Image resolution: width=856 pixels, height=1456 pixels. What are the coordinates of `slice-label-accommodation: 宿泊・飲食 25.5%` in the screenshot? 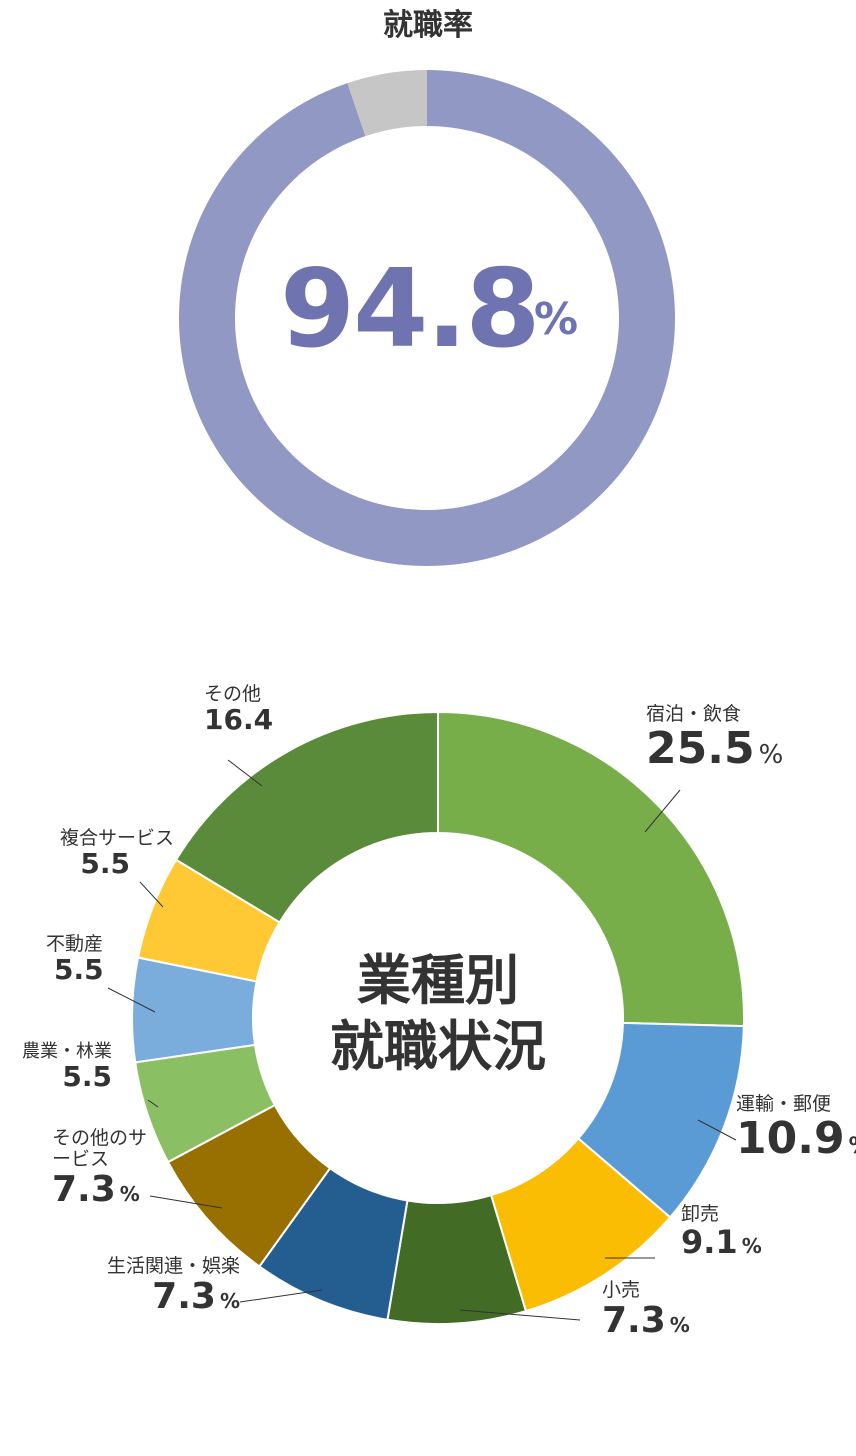 It's located at (714, 738).